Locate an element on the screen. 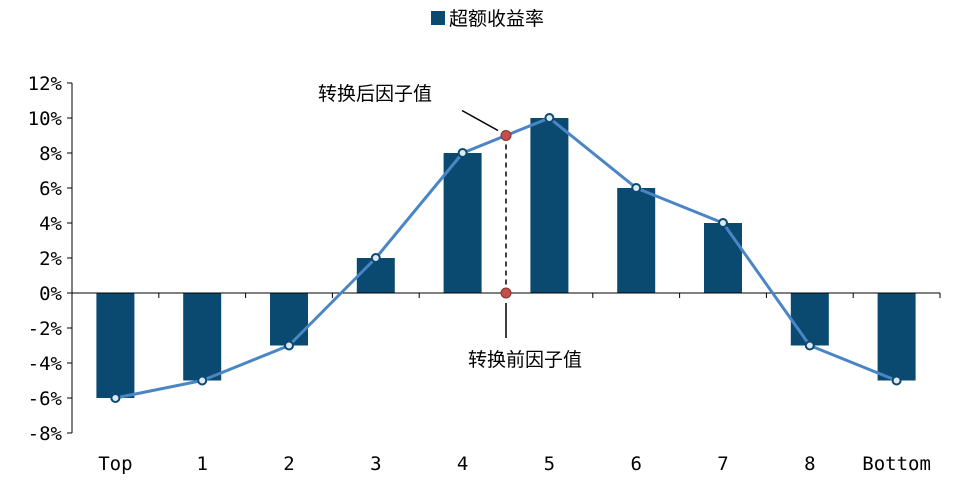 The height and width of the screenshot is (486, 954). line-point-bottom is located at coordinates (896, 380).